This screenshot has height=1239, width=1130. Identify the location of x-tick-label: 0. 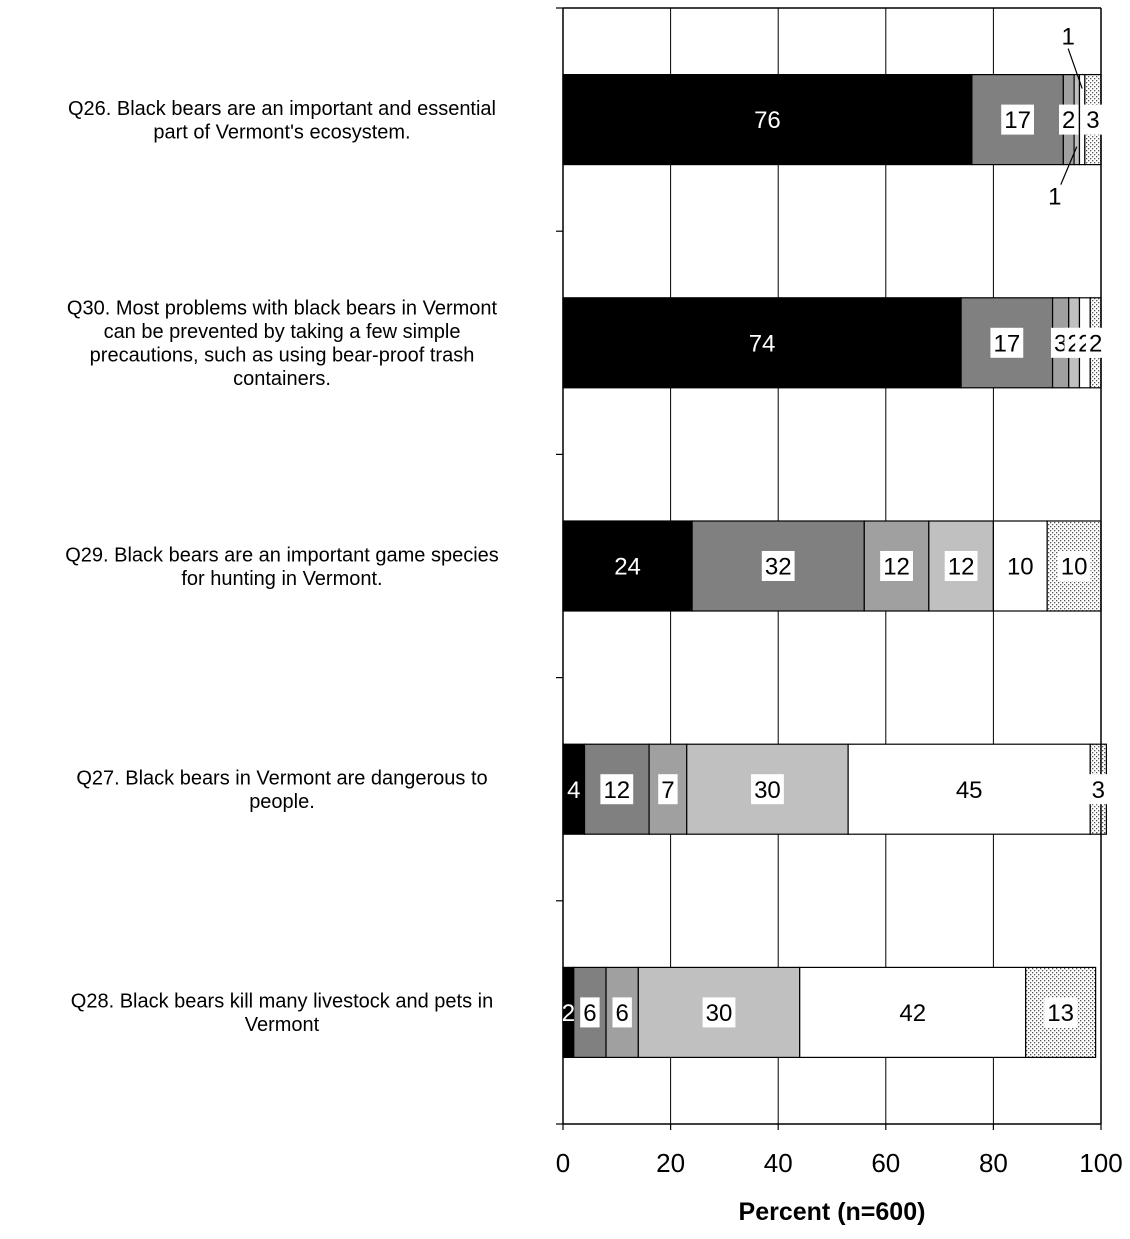
(563, 1163).